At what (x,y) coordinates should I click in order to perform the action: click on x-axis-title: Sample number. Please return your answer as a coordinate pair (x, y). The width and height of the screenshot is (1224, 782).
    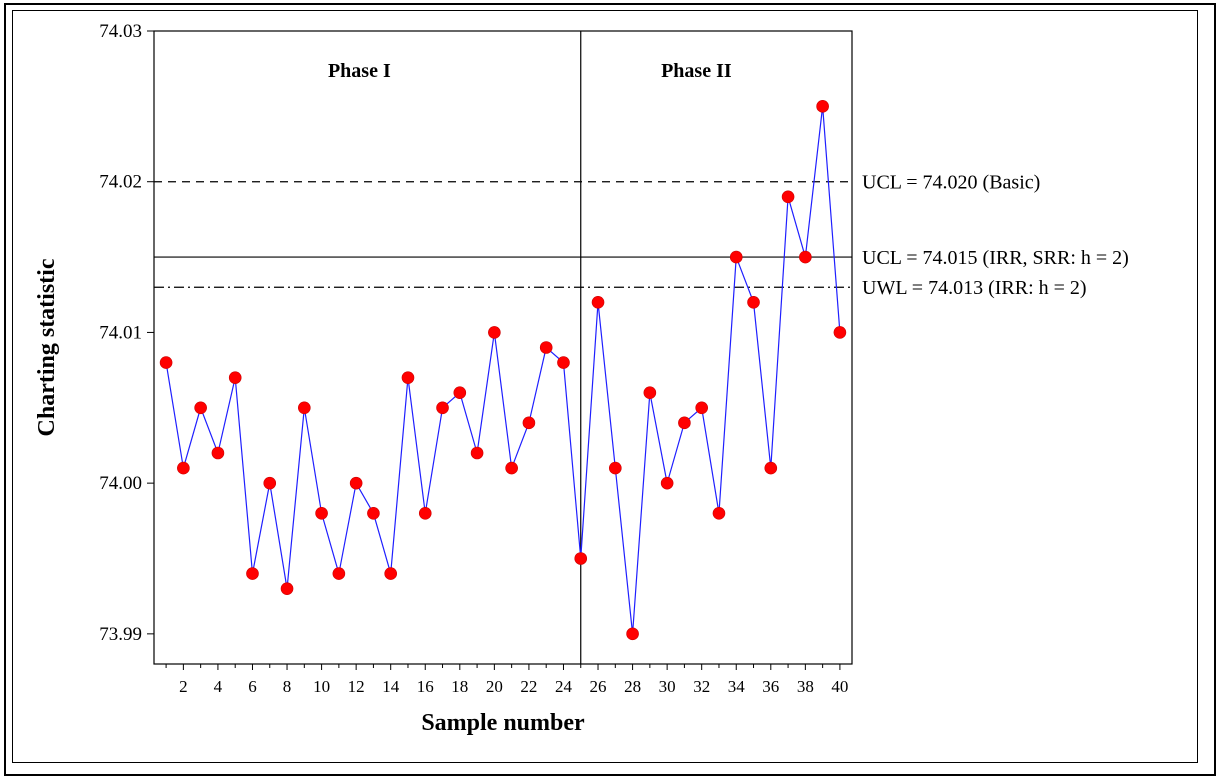
    Looking at the image, I should click on (503, 723).